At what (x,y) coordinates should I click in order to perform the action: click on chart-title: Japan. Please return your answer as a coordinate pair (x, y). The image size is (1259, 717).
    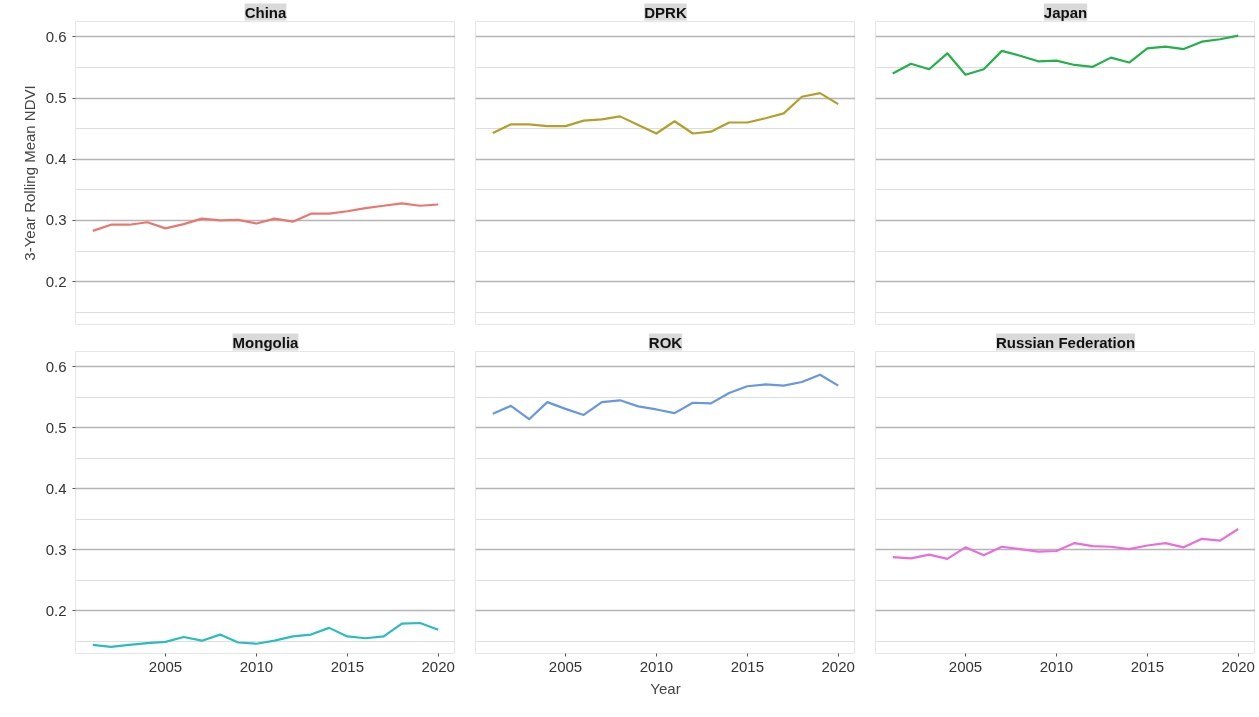
    Looking at the image, I should click on (1065, 12).